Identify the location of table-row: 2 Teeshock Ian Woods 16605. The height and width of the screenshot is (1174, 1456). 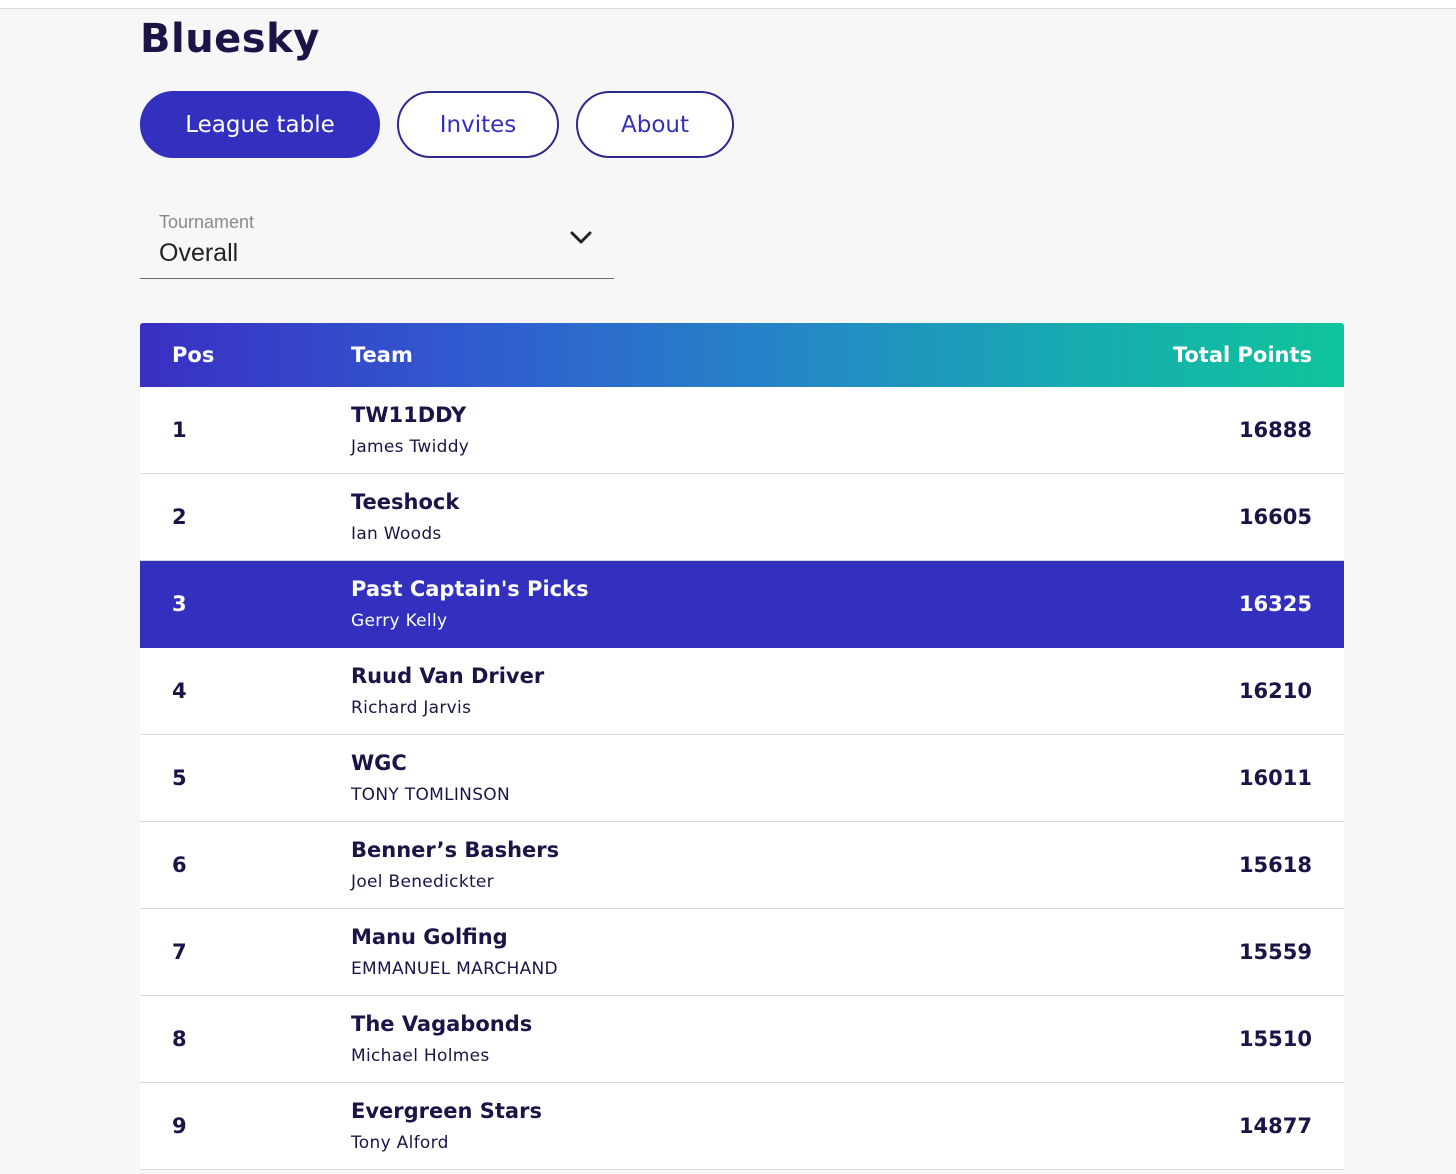
(742, 517).